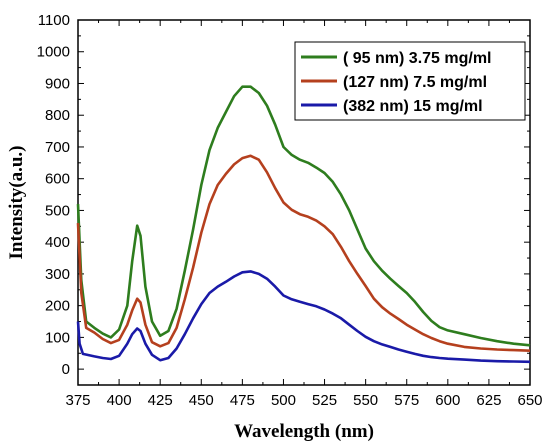 The height and width of the screenshot is (445, 550). I want to click on x-tick-label: 600, so click(447, 400).